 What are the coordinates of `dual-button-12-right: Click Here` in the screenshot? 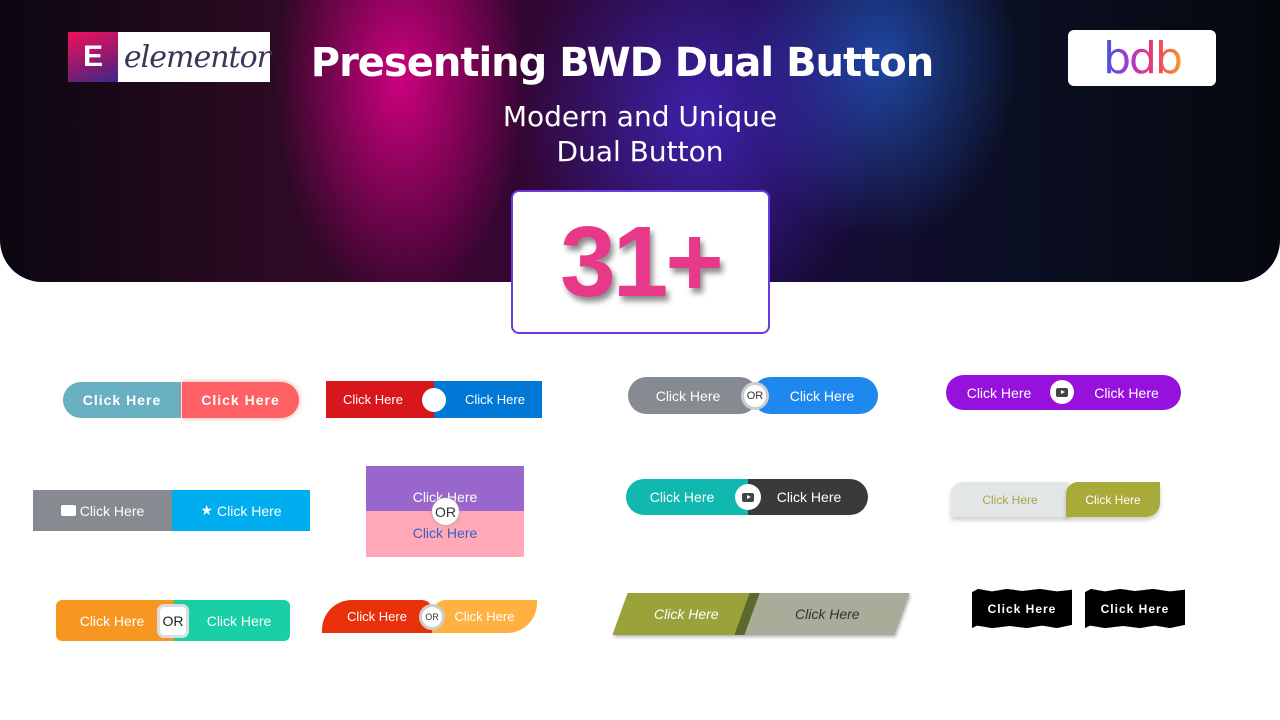 It's located at (1135, 608).